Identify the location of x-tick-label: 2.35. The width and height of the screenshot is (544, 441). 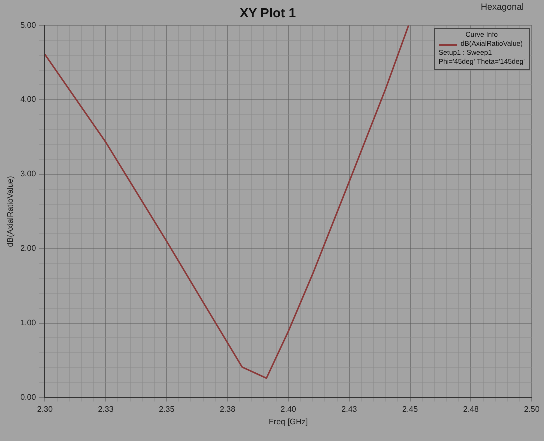
(167, 409).